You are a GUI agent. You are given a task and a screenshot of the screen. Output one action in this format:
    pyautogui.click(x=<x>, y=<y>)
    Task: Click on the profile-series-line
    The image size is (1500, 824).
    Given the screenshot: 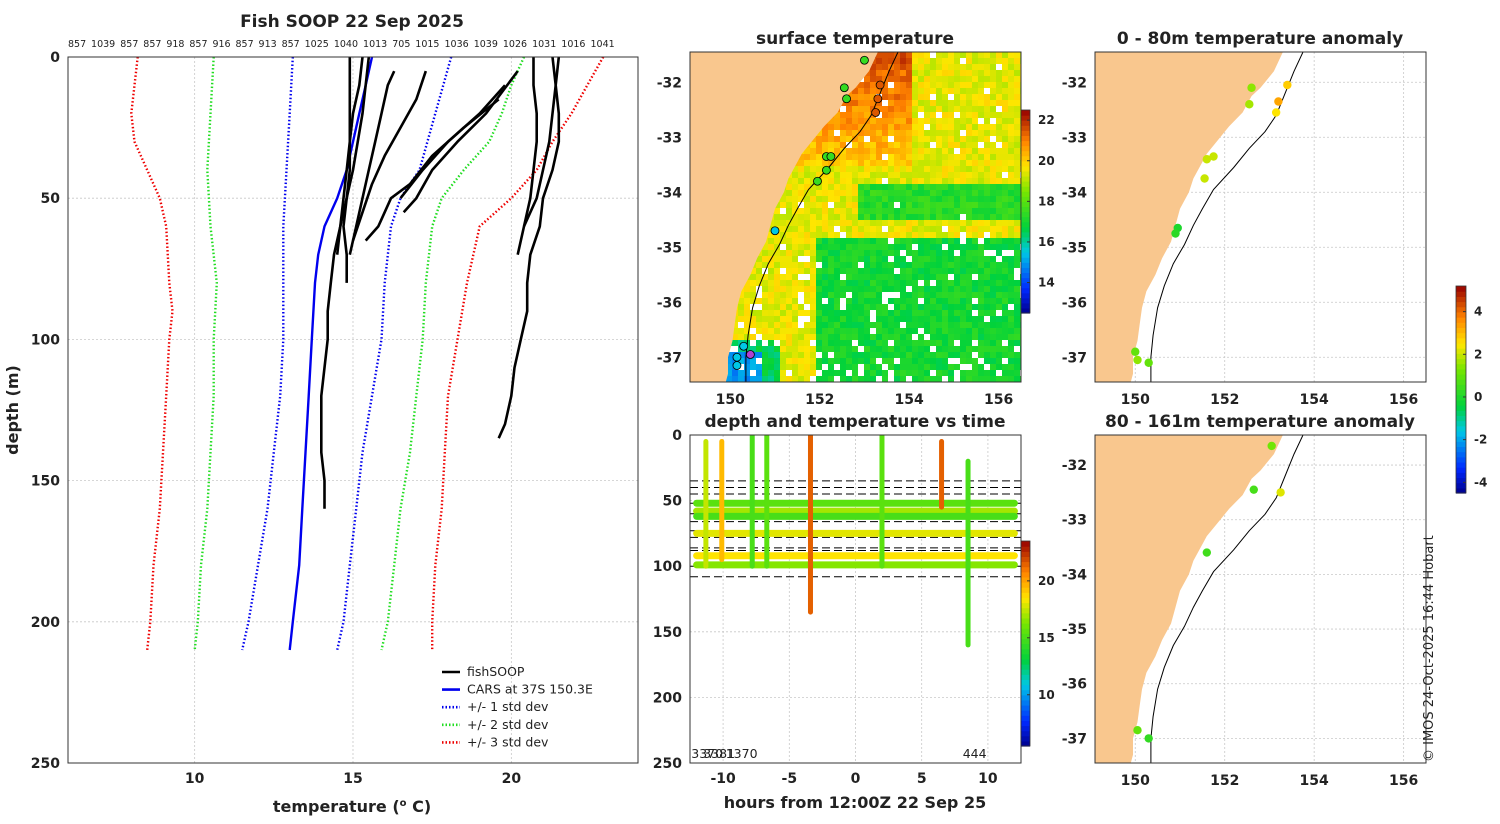 What is the action you would take?
    pyautogui.click(x=529, y=247)
    